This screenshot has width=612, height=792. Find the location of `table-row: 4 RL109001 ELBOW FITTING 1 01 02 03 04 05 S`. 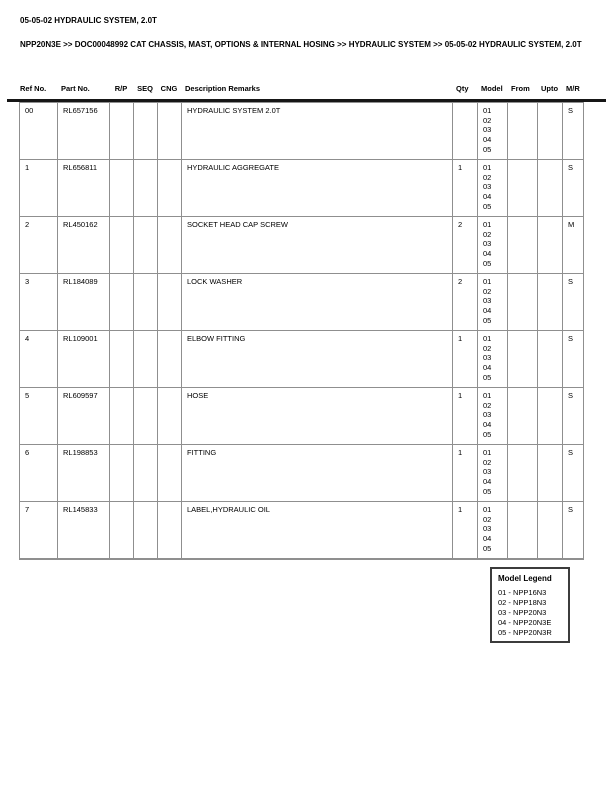

table-row: 4 RL109001 ELBOW FITTING 1 01 02 03 04 05 S is located at coordinates (301, 359).